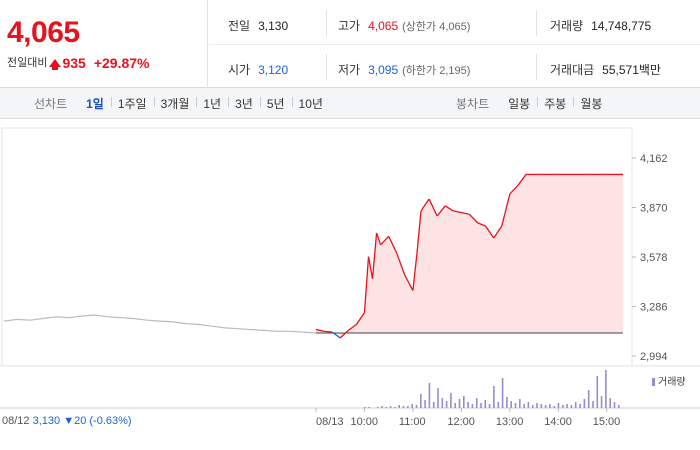  I want to click on chart-tab-bar: 선차트 1일 1주일 3개월 1년 3년 5년 10년 봉차트 일봉 주봉 월봉, so click(350, 103).